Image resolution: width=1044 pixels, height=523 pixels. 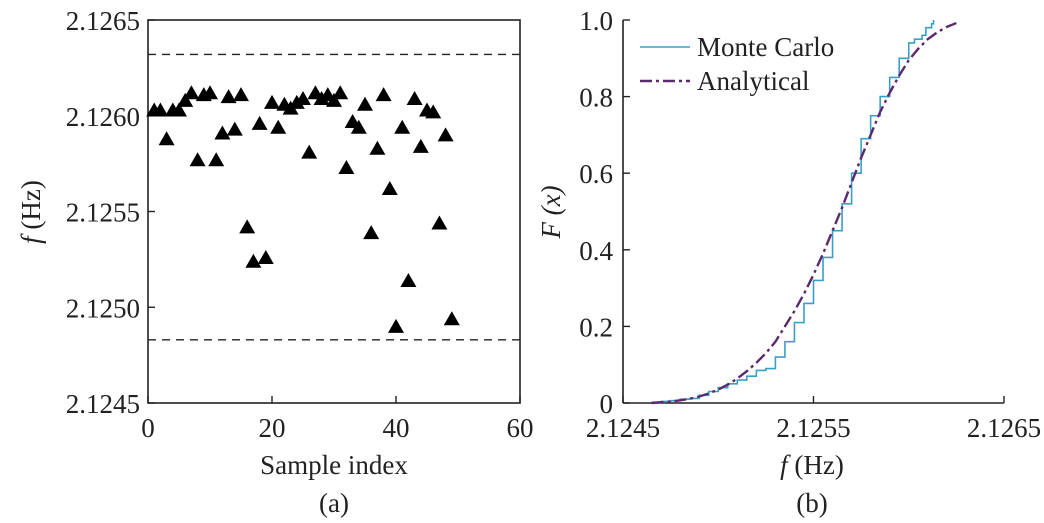 What do you see at coordinates (607, 404) in the screenshot?
I see `panel-b-y-tick-label: 0` at bounding box center [607, 404].